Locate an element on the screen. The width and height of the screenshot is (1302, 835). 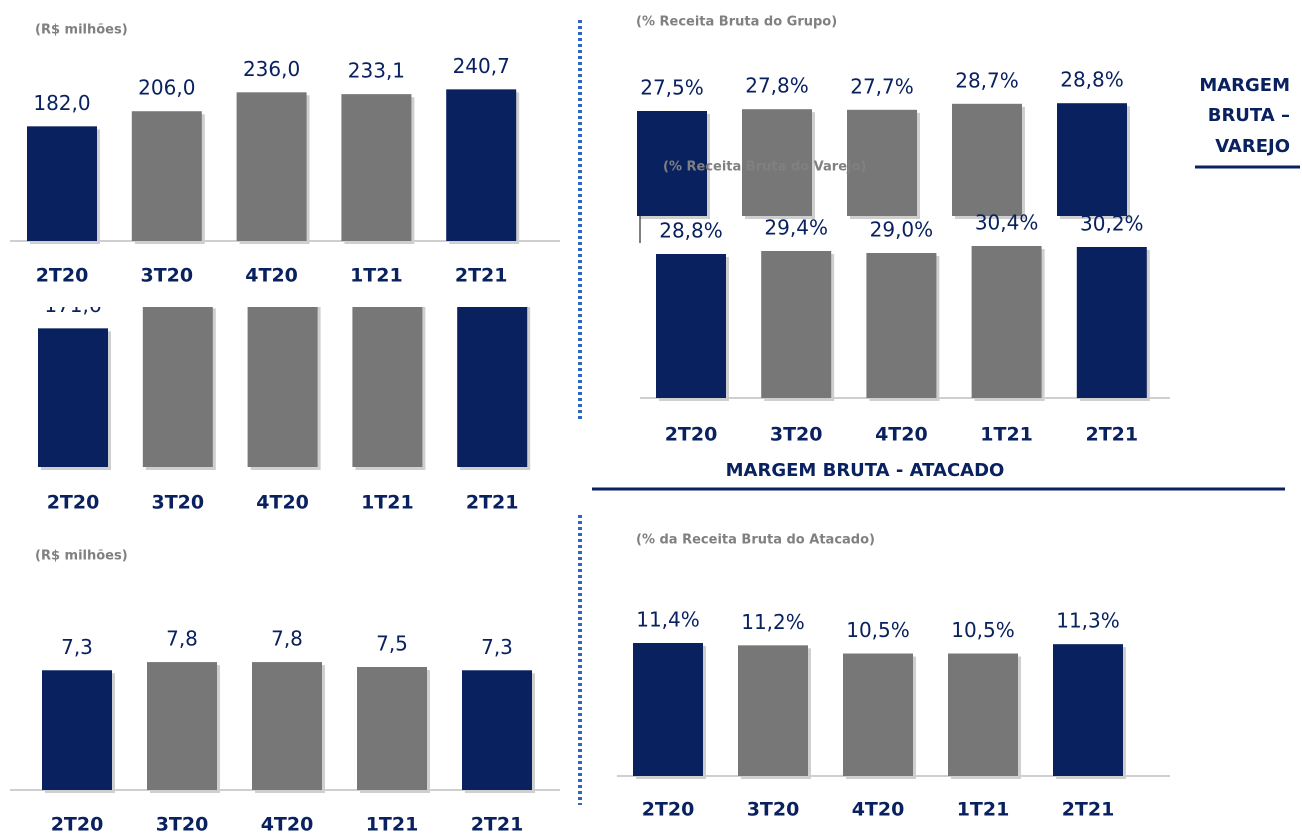
chart: 27,5% 27,8% 27,7% 28,7% 28,8% is located at coordinates (883, 143).